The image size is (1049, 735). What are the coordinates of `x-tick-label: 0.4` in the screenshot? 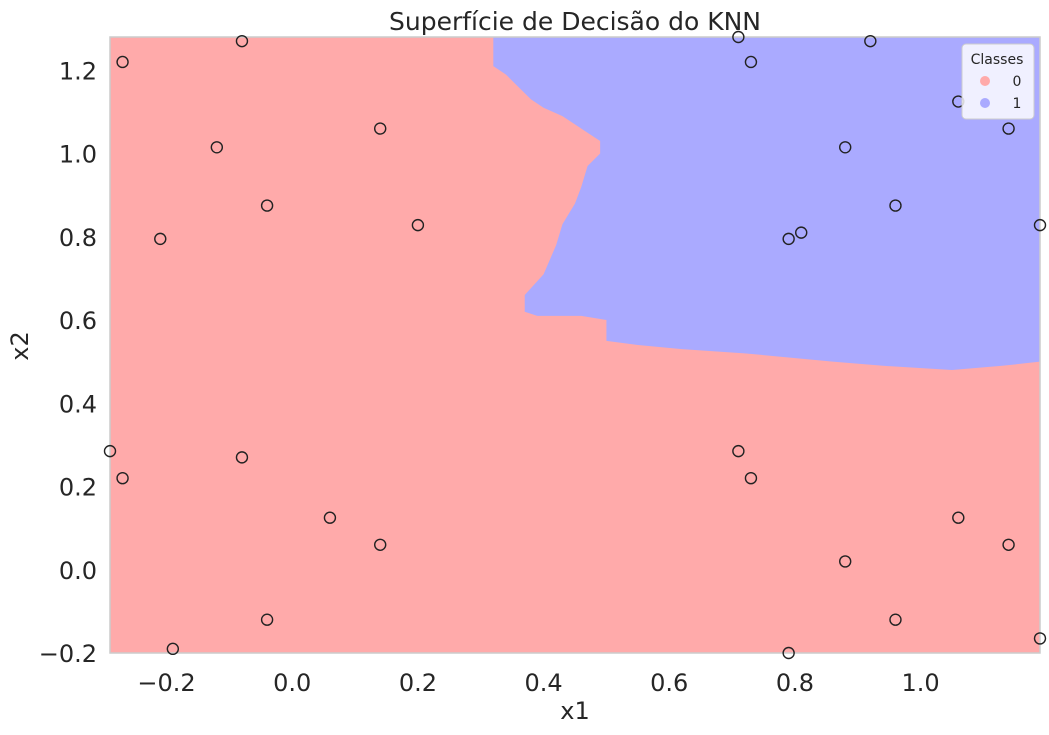 It's located at (543, 683).